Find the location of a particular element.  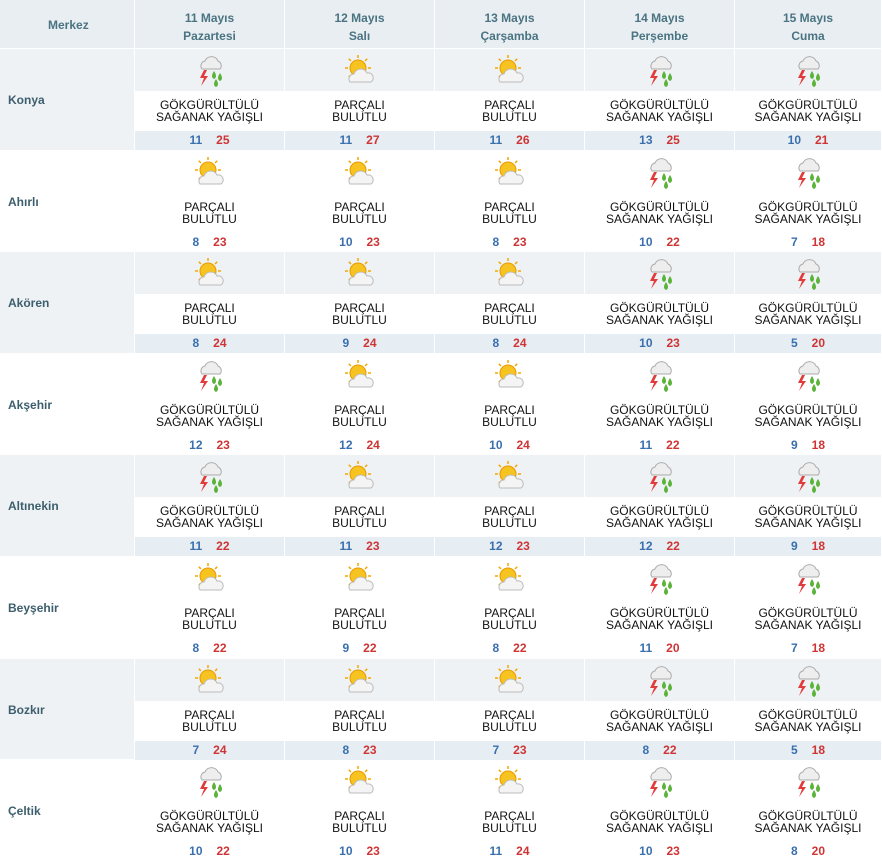

forecast-cell: PARÇALI BULUTLU 12 23 is located at coordinates (510, 506).